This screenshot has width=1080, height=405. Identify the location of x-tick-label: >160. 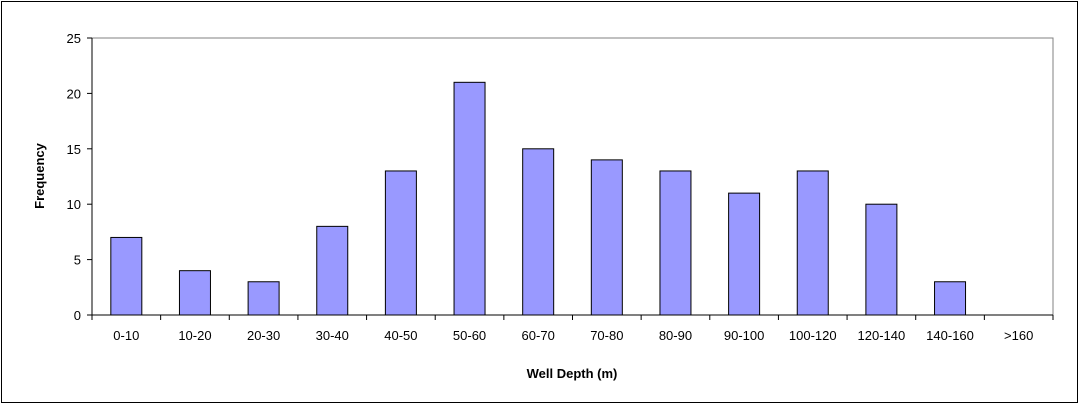
(1018, 335).